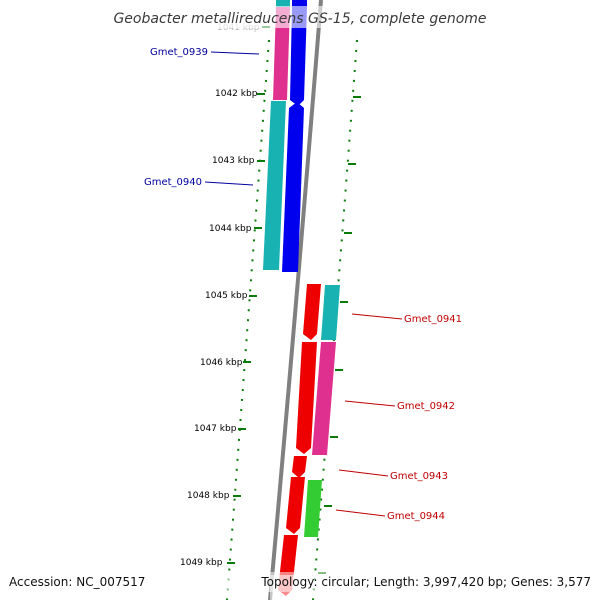 This screenshot has width=600, height=600. Describe the element at coordinates (230, 229) in the screenshot. I see `tick-label-1044: 1044 kbp` at that location.